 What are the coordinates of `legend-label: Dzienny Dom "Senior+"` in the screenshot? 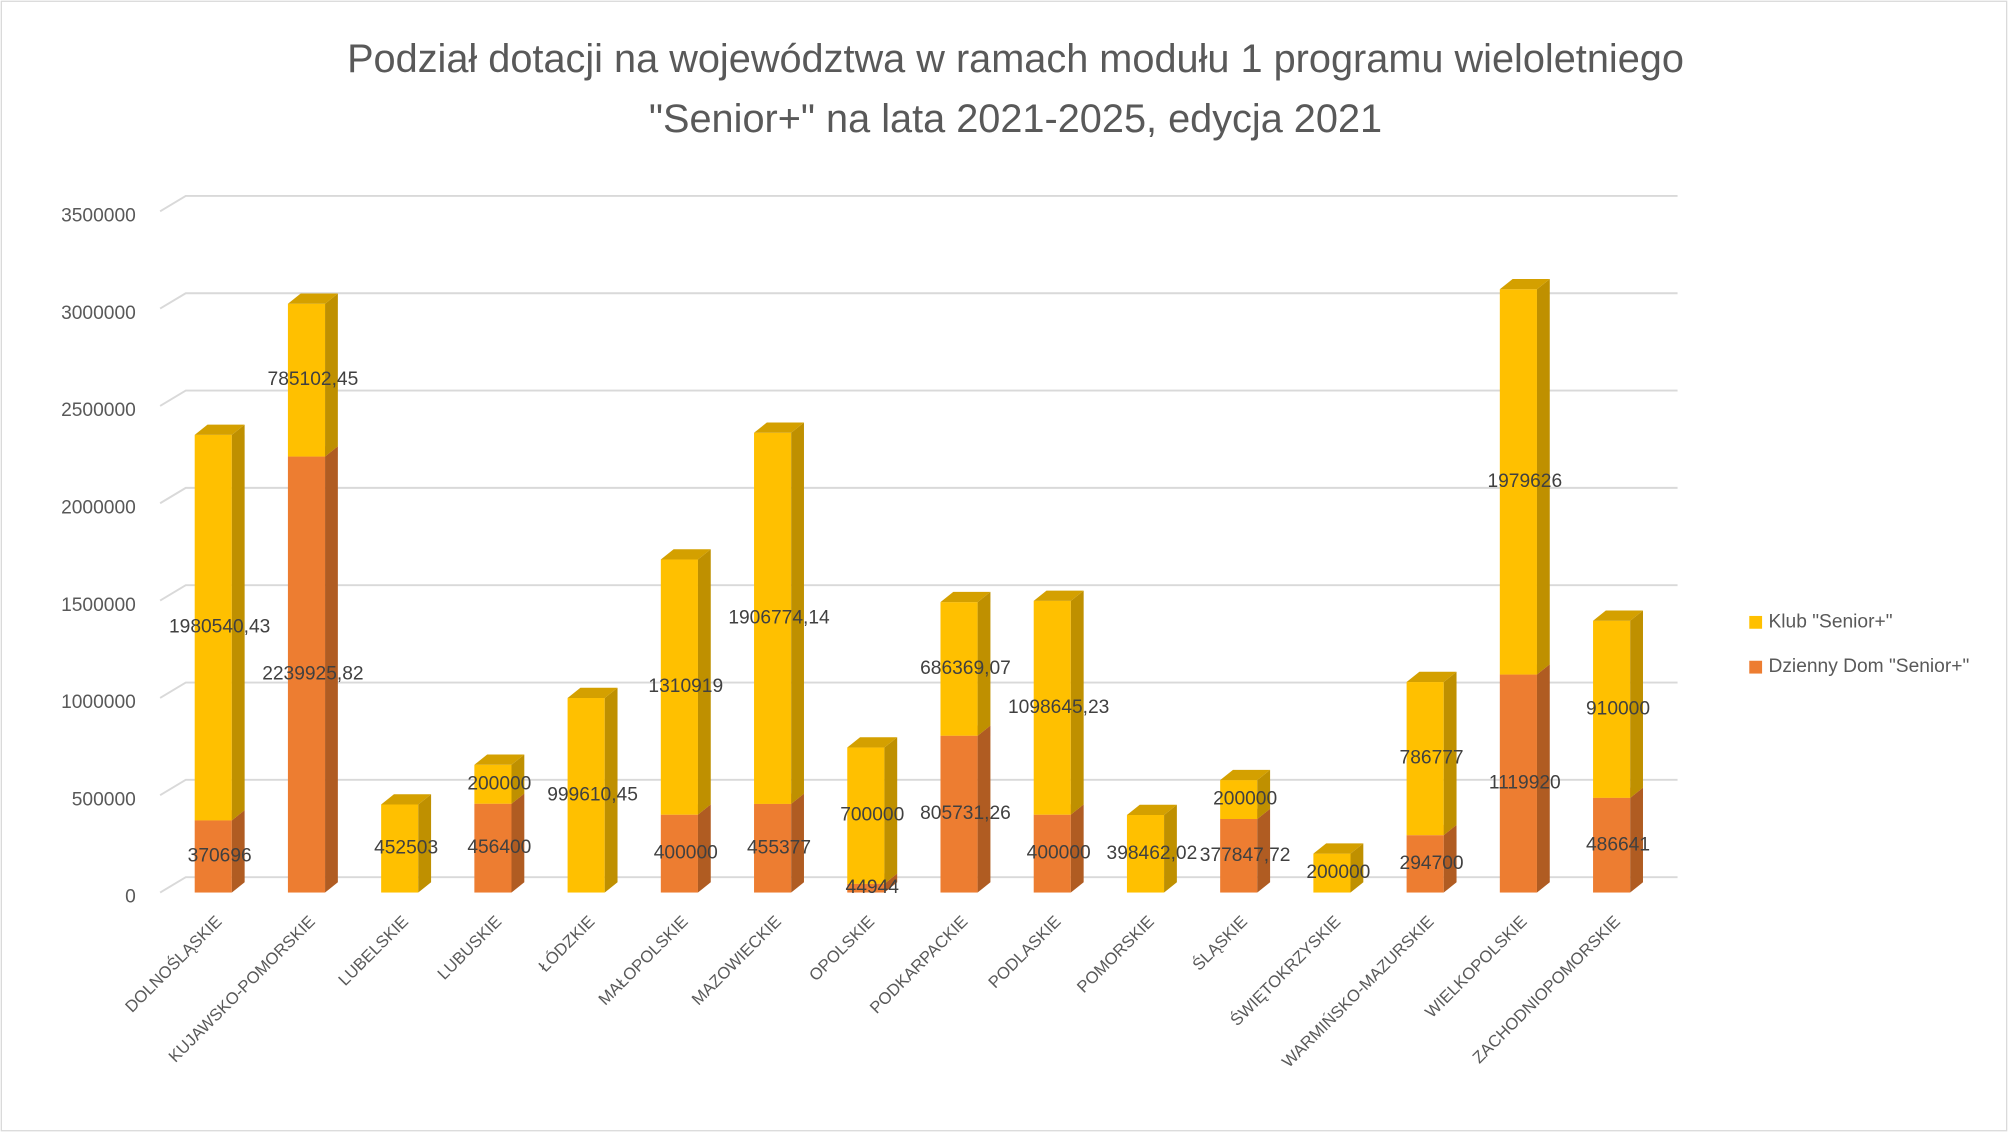 It's located at (1868, 666).